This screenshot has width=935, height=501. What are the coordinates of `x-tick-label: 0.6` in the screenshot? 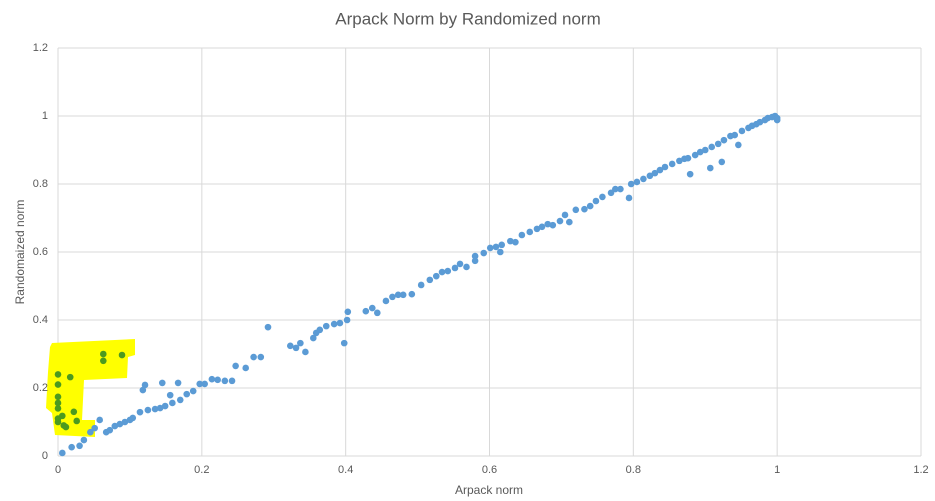 It's located at (489, 470).